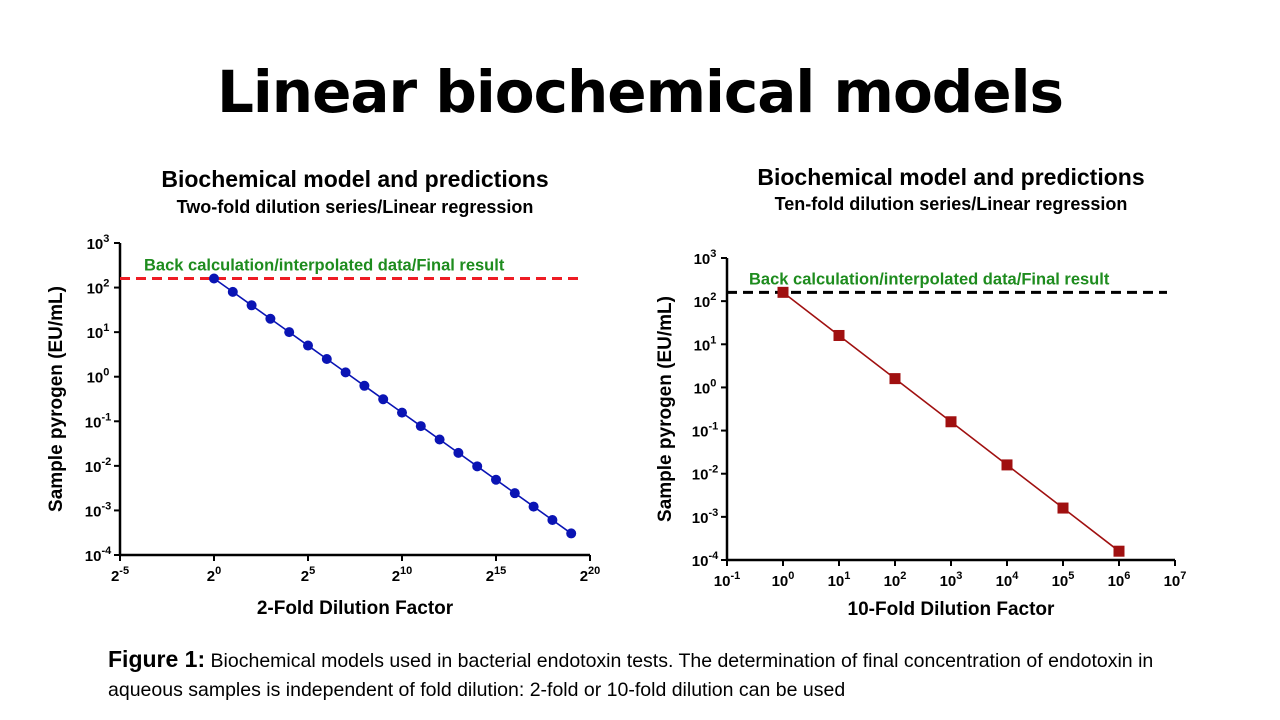 The width and height of the screenshot is (1280, 720). What do you see at coordinates (1063, 580) in the screenshot?
I see `x-tick-label: 10⁵` at bounding box center [1063, 580].